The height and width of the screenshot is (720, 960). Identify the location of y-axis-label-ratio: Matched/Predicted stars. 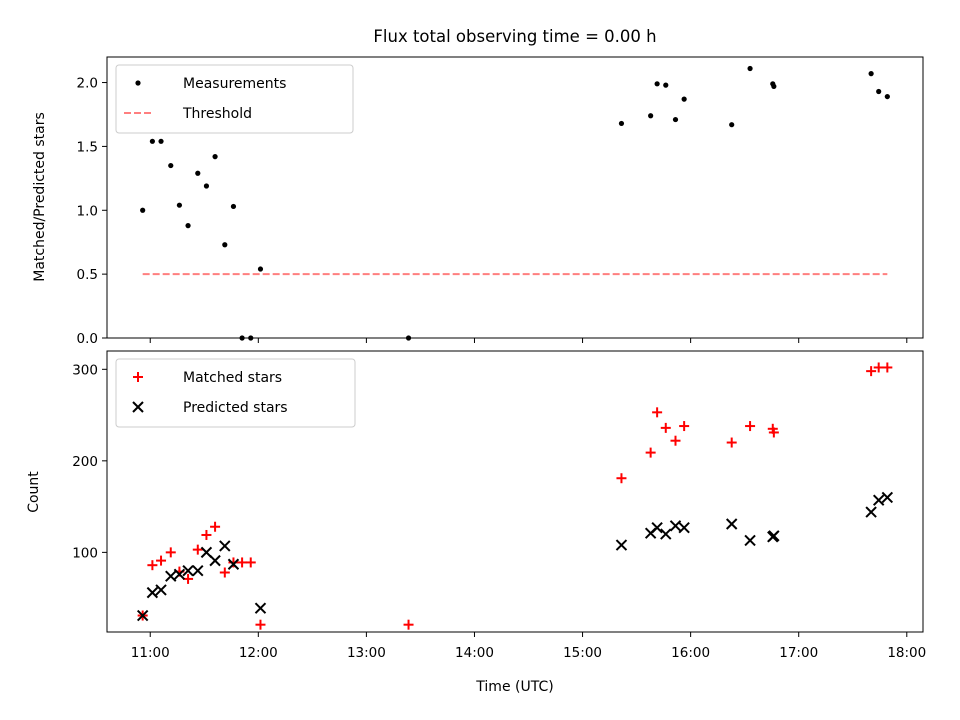
(40, 197).